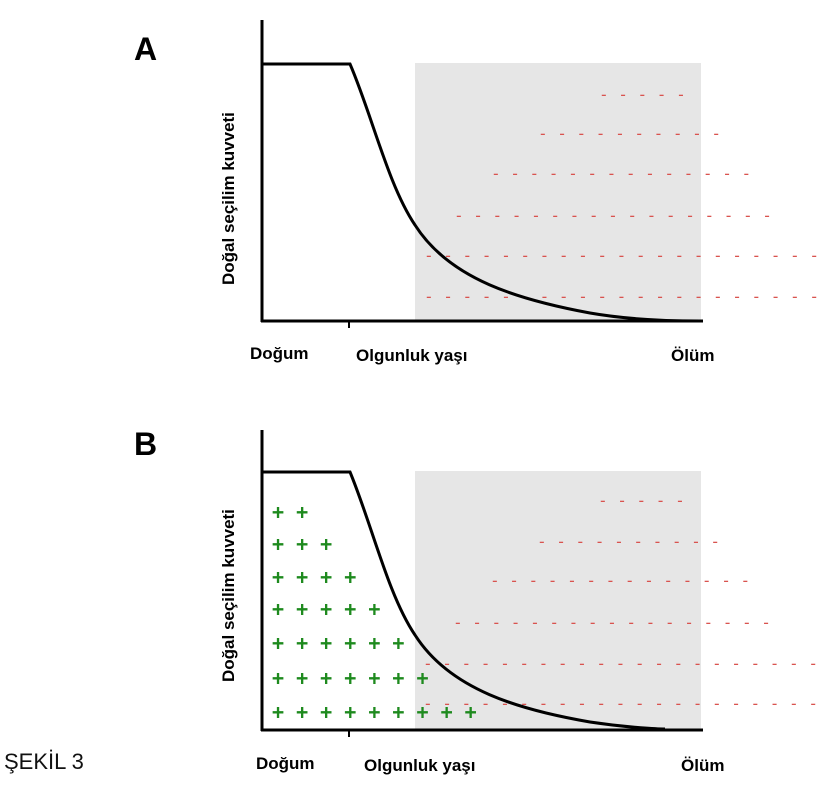 This screenshot has width=825, height=793. Describe the element at coordinates (145, 444) in the screenshot. I see `panel-letter: B` at that location.